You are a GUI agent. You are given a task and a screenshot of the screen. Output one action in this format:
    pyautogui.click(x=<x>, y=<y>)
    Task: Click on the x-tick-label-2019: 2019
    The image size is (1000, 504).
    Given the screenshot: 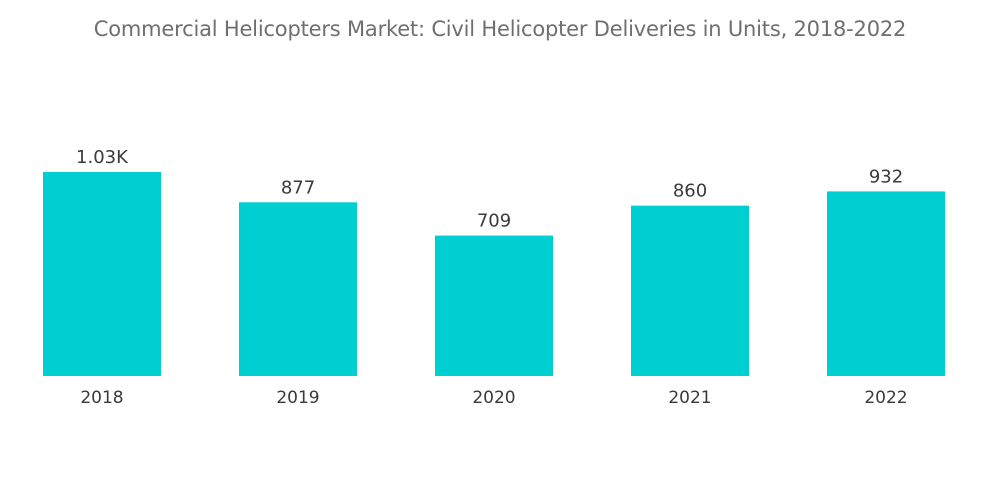 What is the action you would take?
    pyautogui.click(x=297, y=398)
    